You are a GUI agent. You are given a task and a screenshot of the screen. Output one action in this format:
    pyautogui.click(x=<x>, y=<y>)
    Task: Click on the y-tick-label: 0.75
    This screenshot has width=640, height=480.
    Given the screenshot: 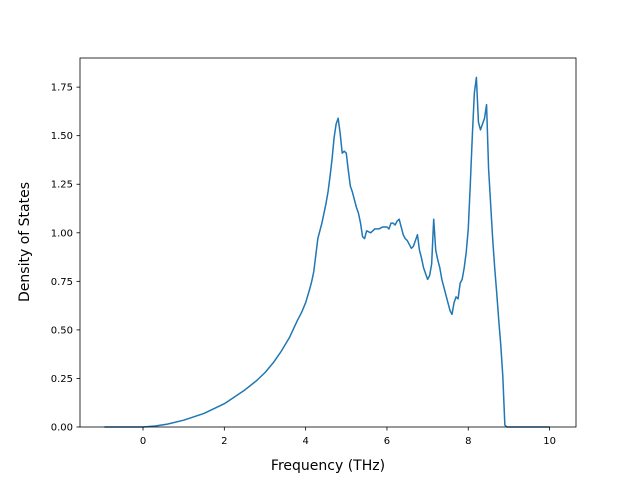 What is the action you would take?
    pyautogui.click(x=62, y=282)
    